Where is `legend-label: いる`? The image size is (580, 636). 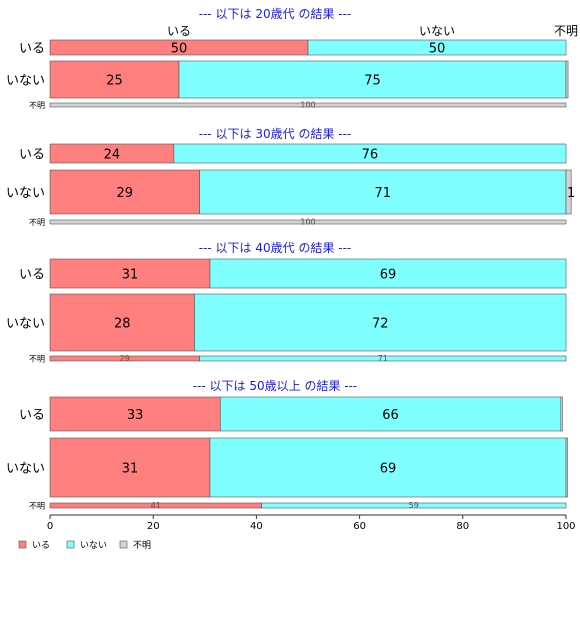
legend-label: いる is located at coordinates (41, 545).